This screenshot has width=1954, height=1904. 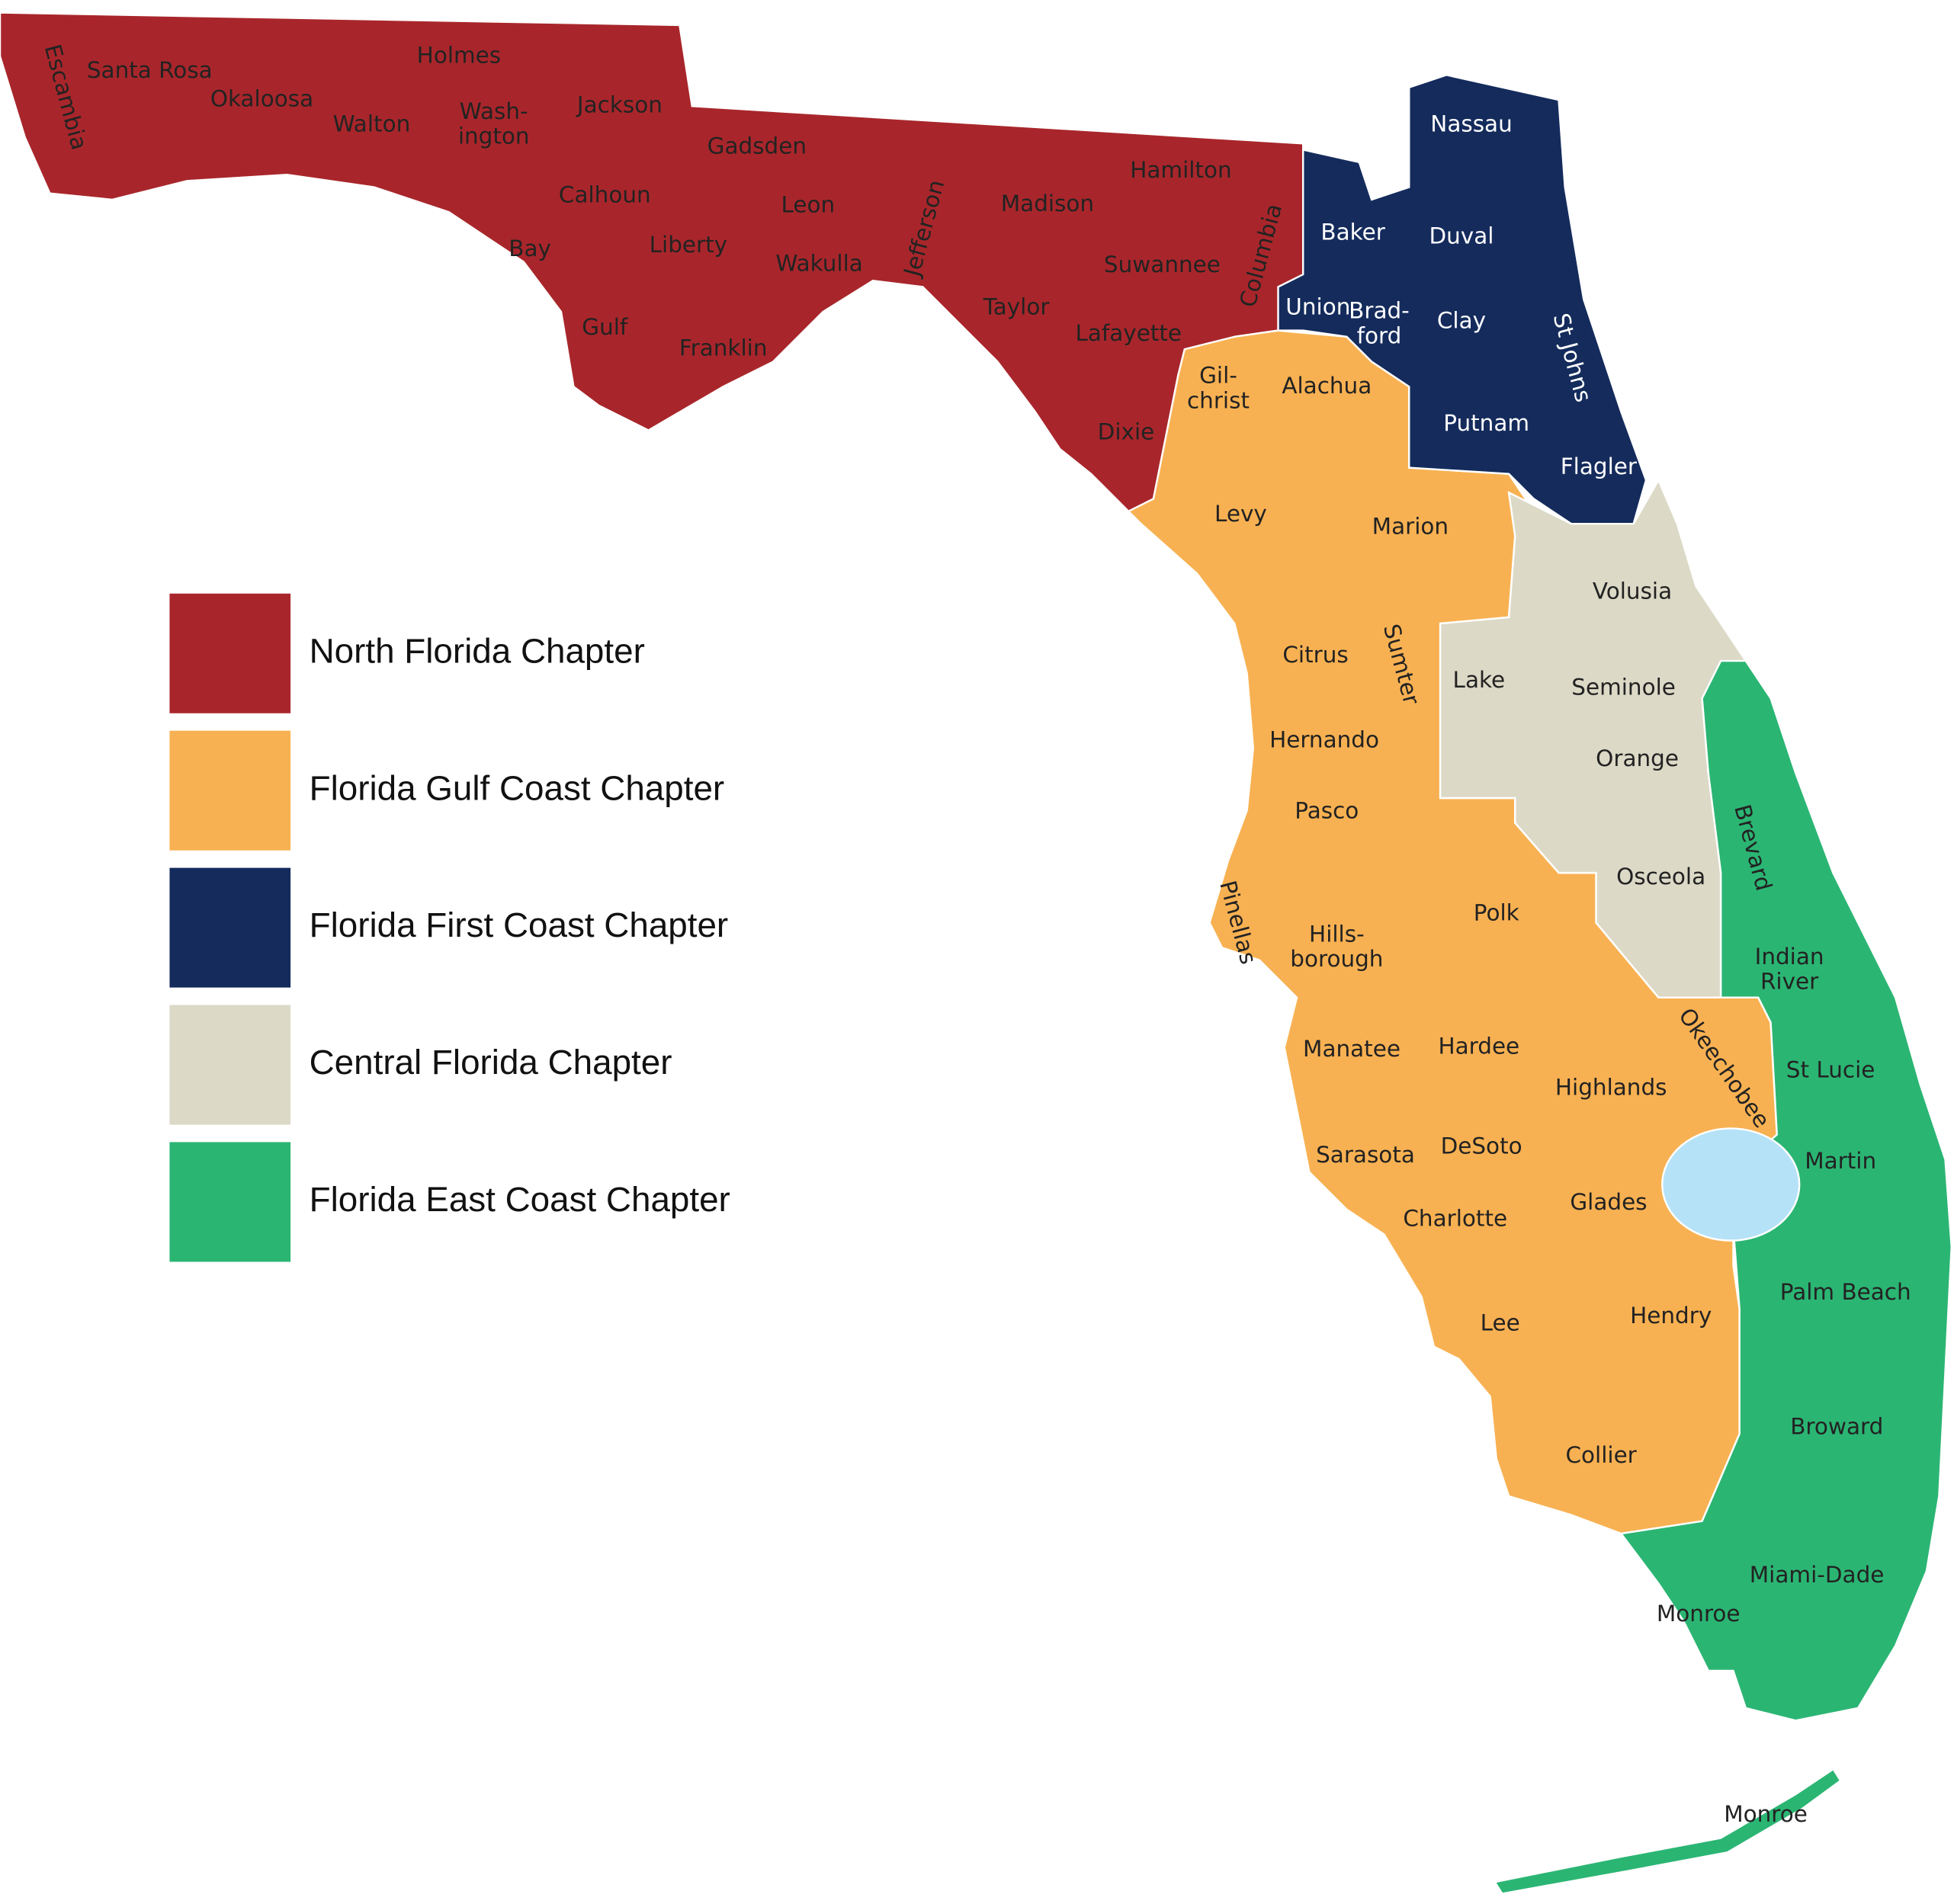 I want to click on county: Hills-borough, so click(x=1336, y=946).